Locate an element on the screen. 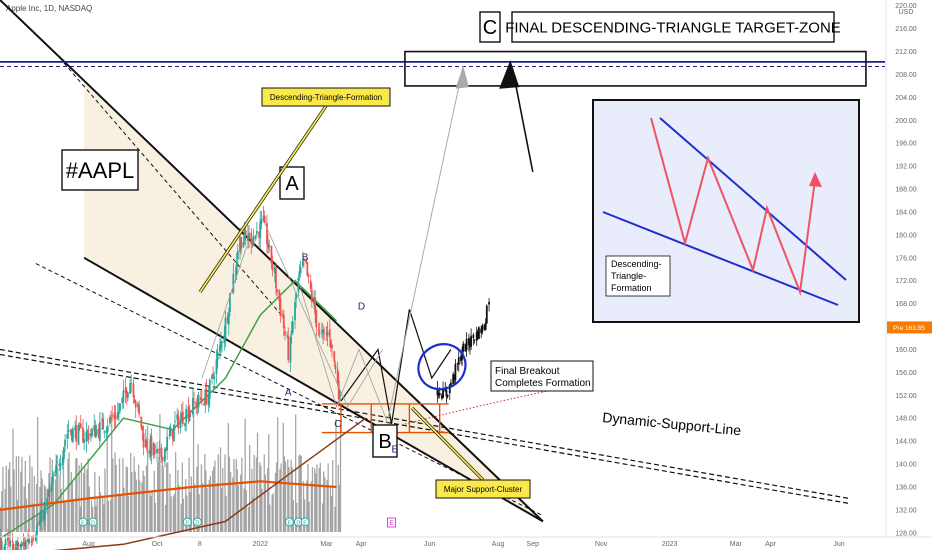 Image resolution: width=932 pixels, height=550 pixels. y-tick-label: 192.00 is located at coordinates (906, 167).